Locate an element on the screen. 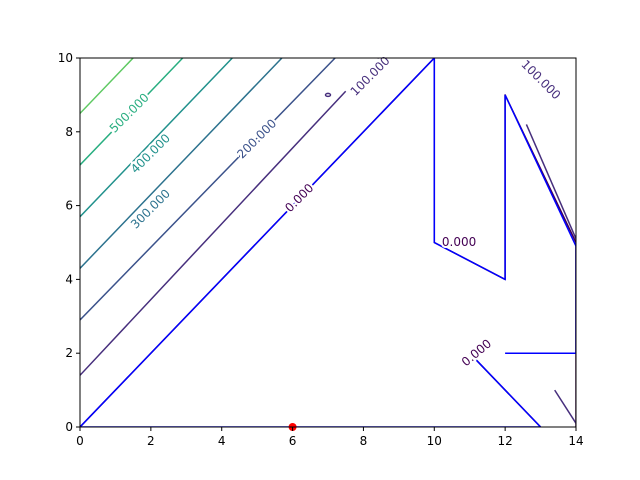  x-tick-label: 6 is located at coordinates (293, 441).